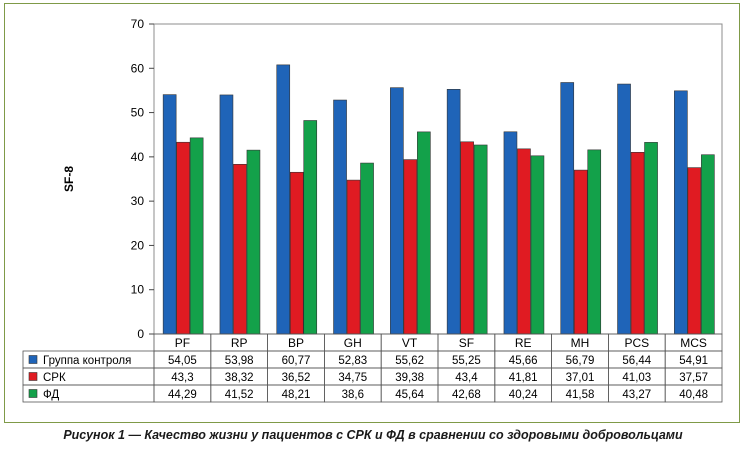 This screenshot has height=450, width=746. What do you see at coordinates (636, 343) in the screenshot?
I see `category-label: PCS` at bounding box center [636, 343].